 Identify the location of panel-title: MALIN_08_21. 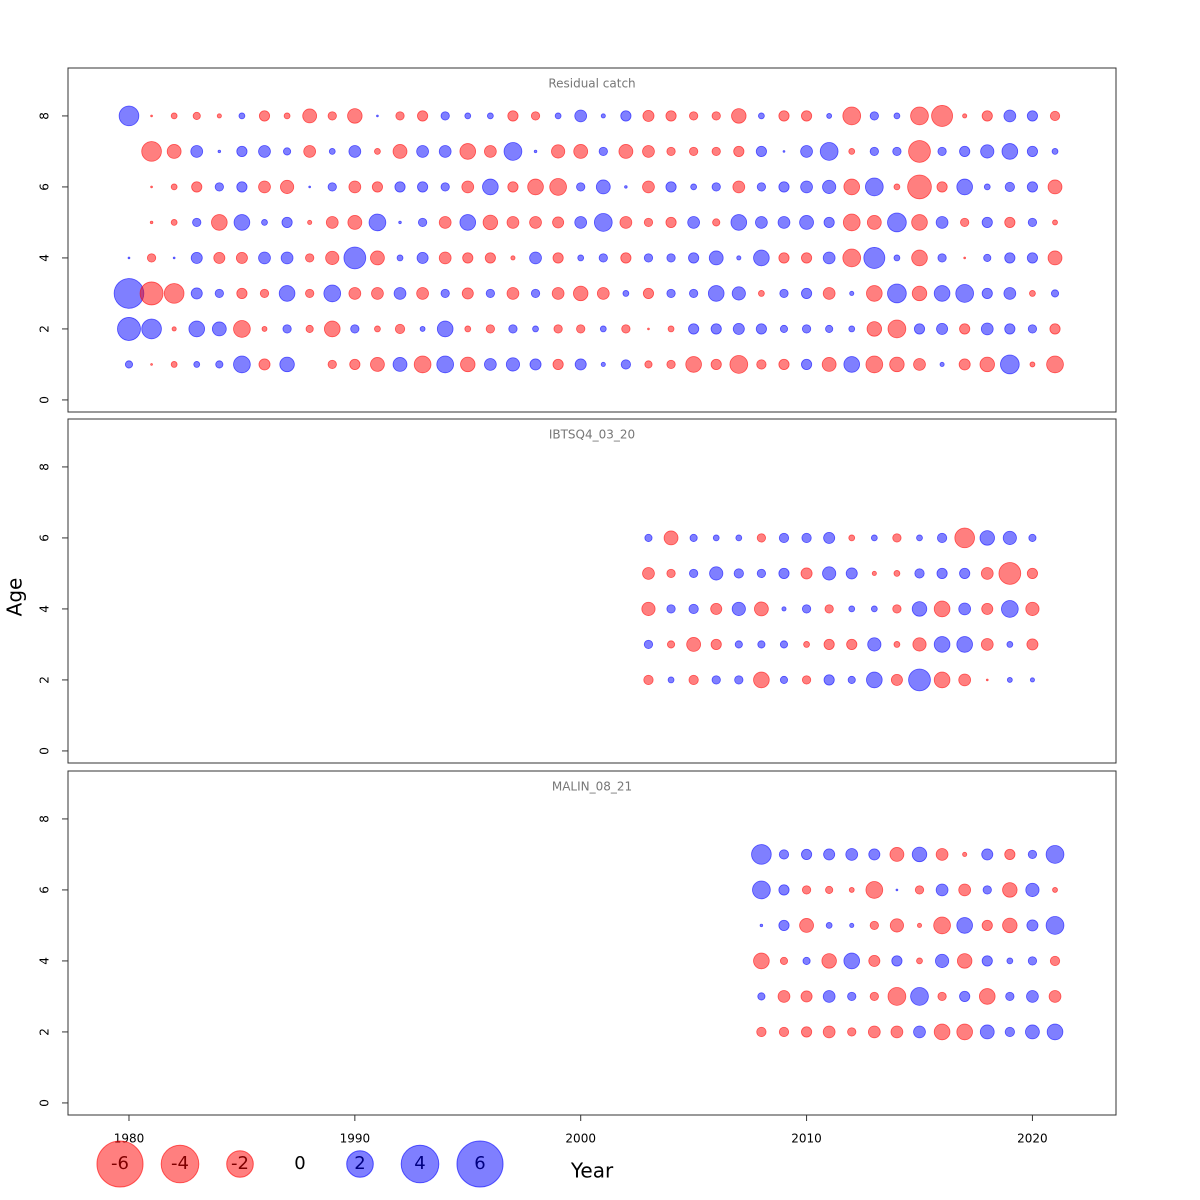
(592, 787).